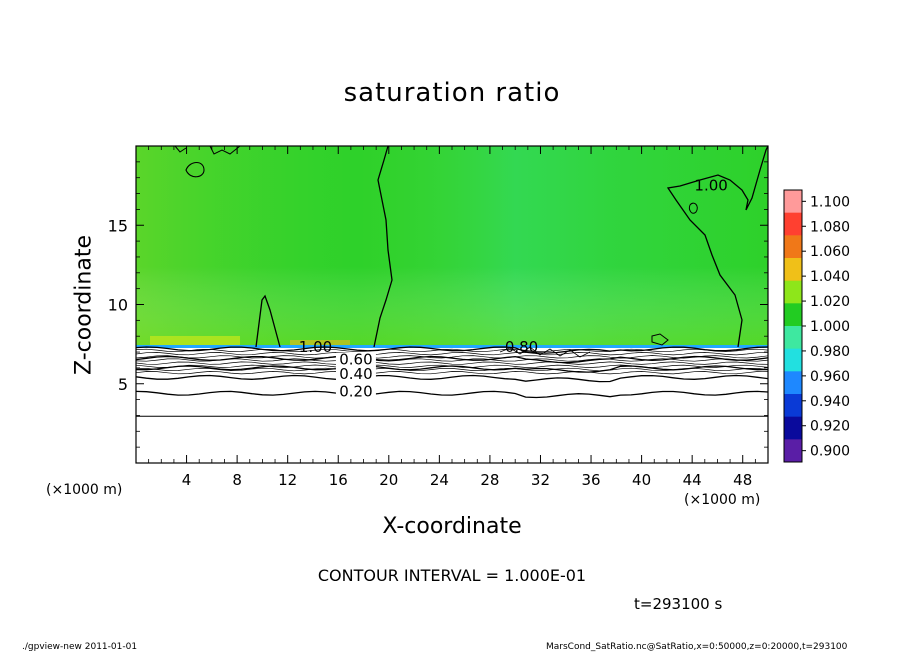 The image size is (904, 654). What do you see at coordinates (287, 480) in the screenshot?
I see `x-tick-label: 12` at bounding box center [287, 480].